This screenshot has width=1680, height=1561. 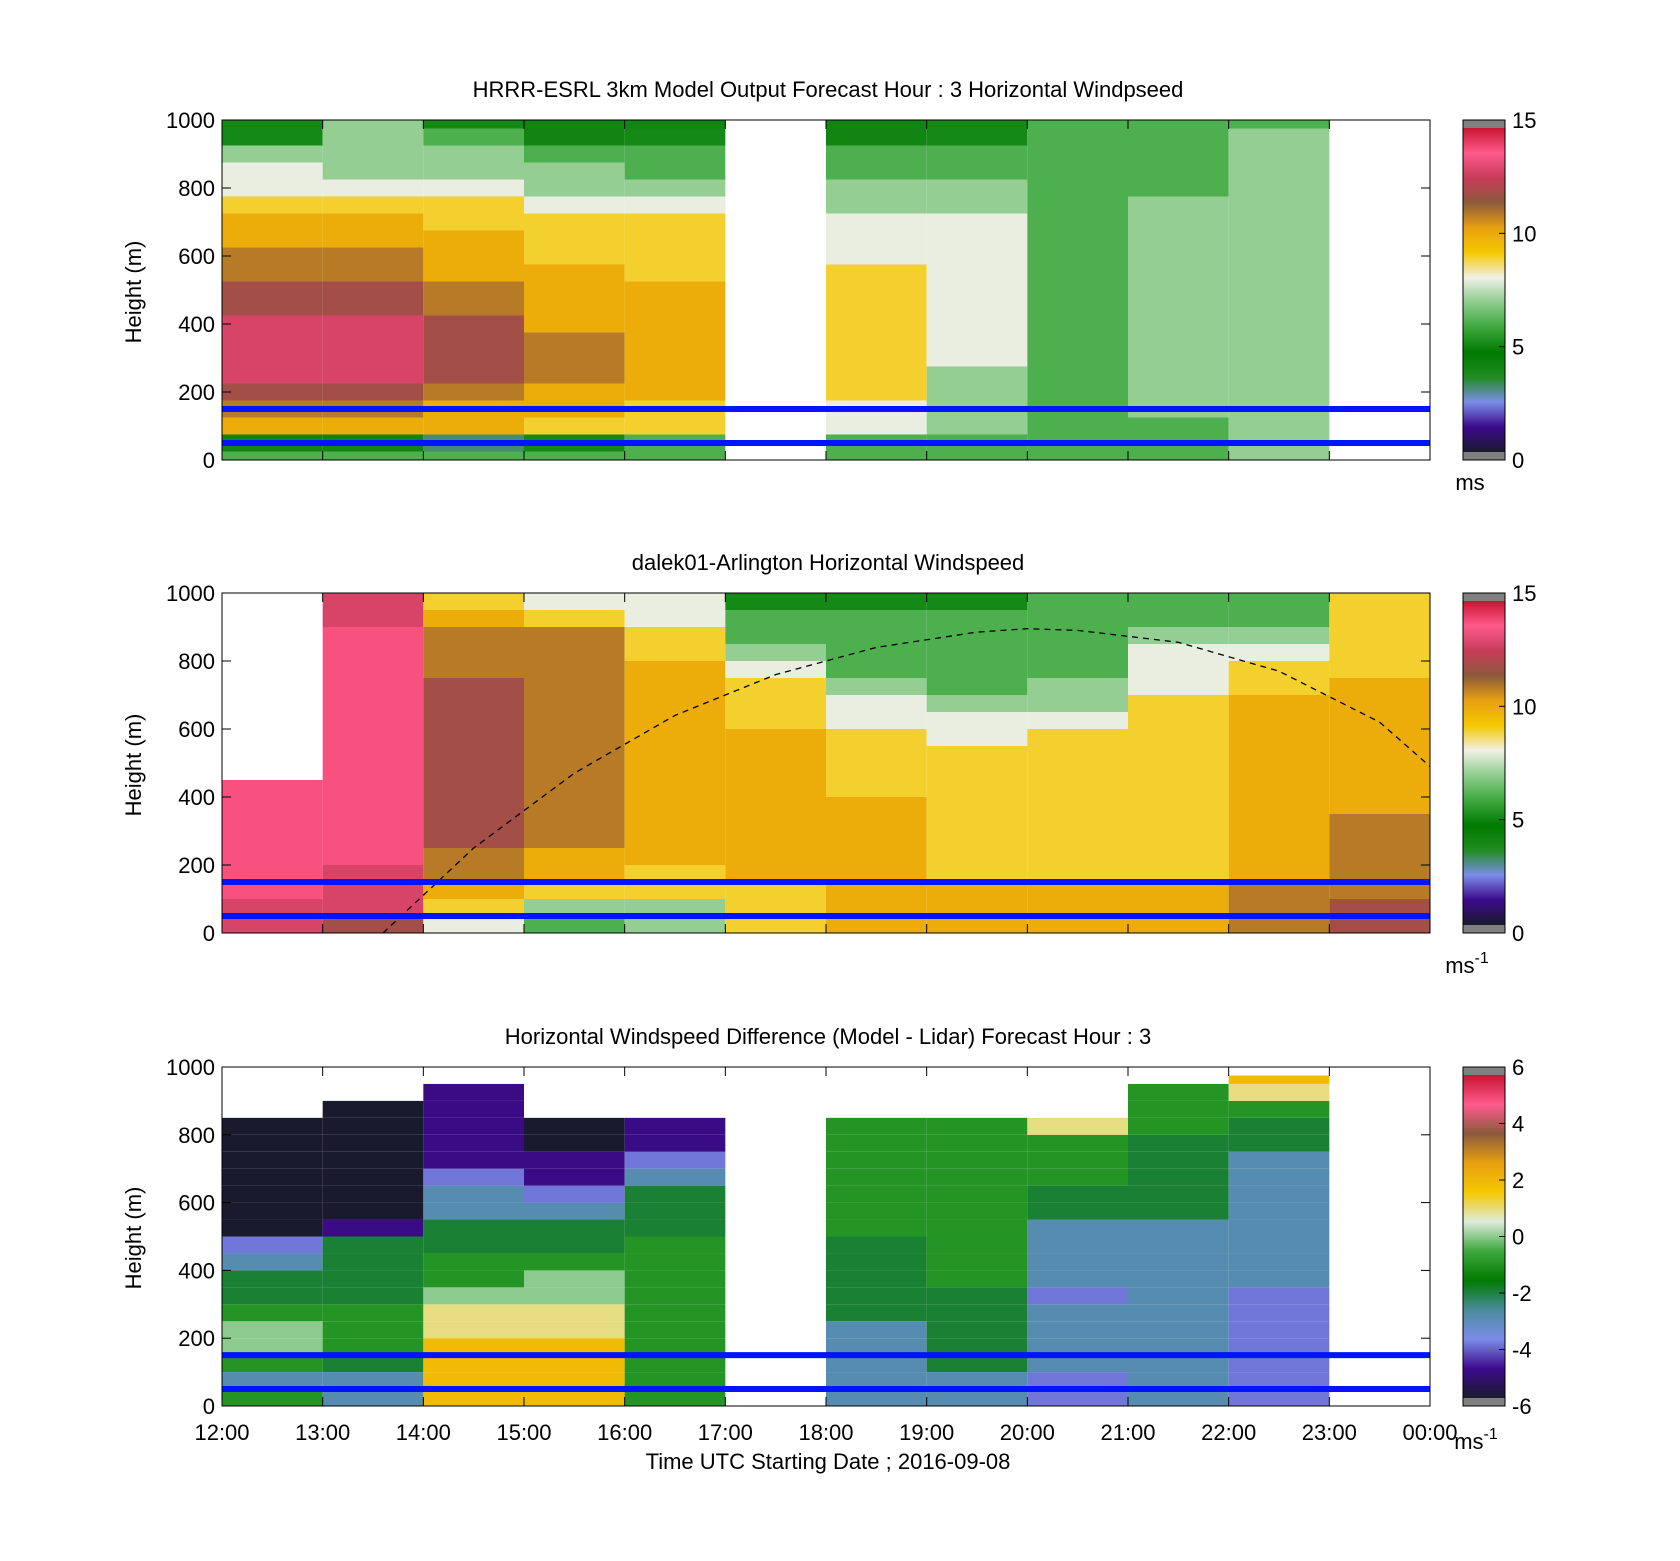 I want to click on panel-lidar-title: dalek01-Arlington Horizontal Windspeed, so click(x=828, y=562).